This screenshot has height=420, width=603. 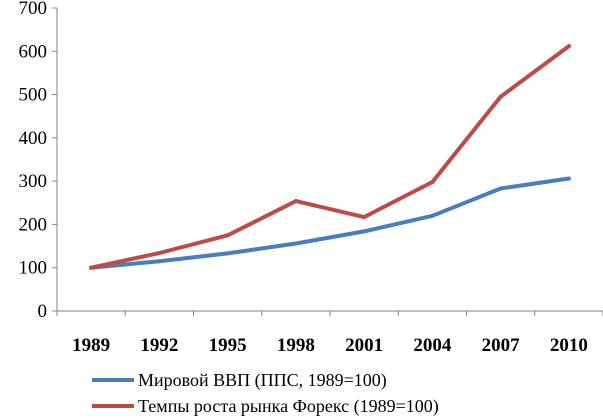 What do you see at coordinates (364, 345) in the screenshot?
I see `x-tick-label: 2001` at bounding box center [364, 345].